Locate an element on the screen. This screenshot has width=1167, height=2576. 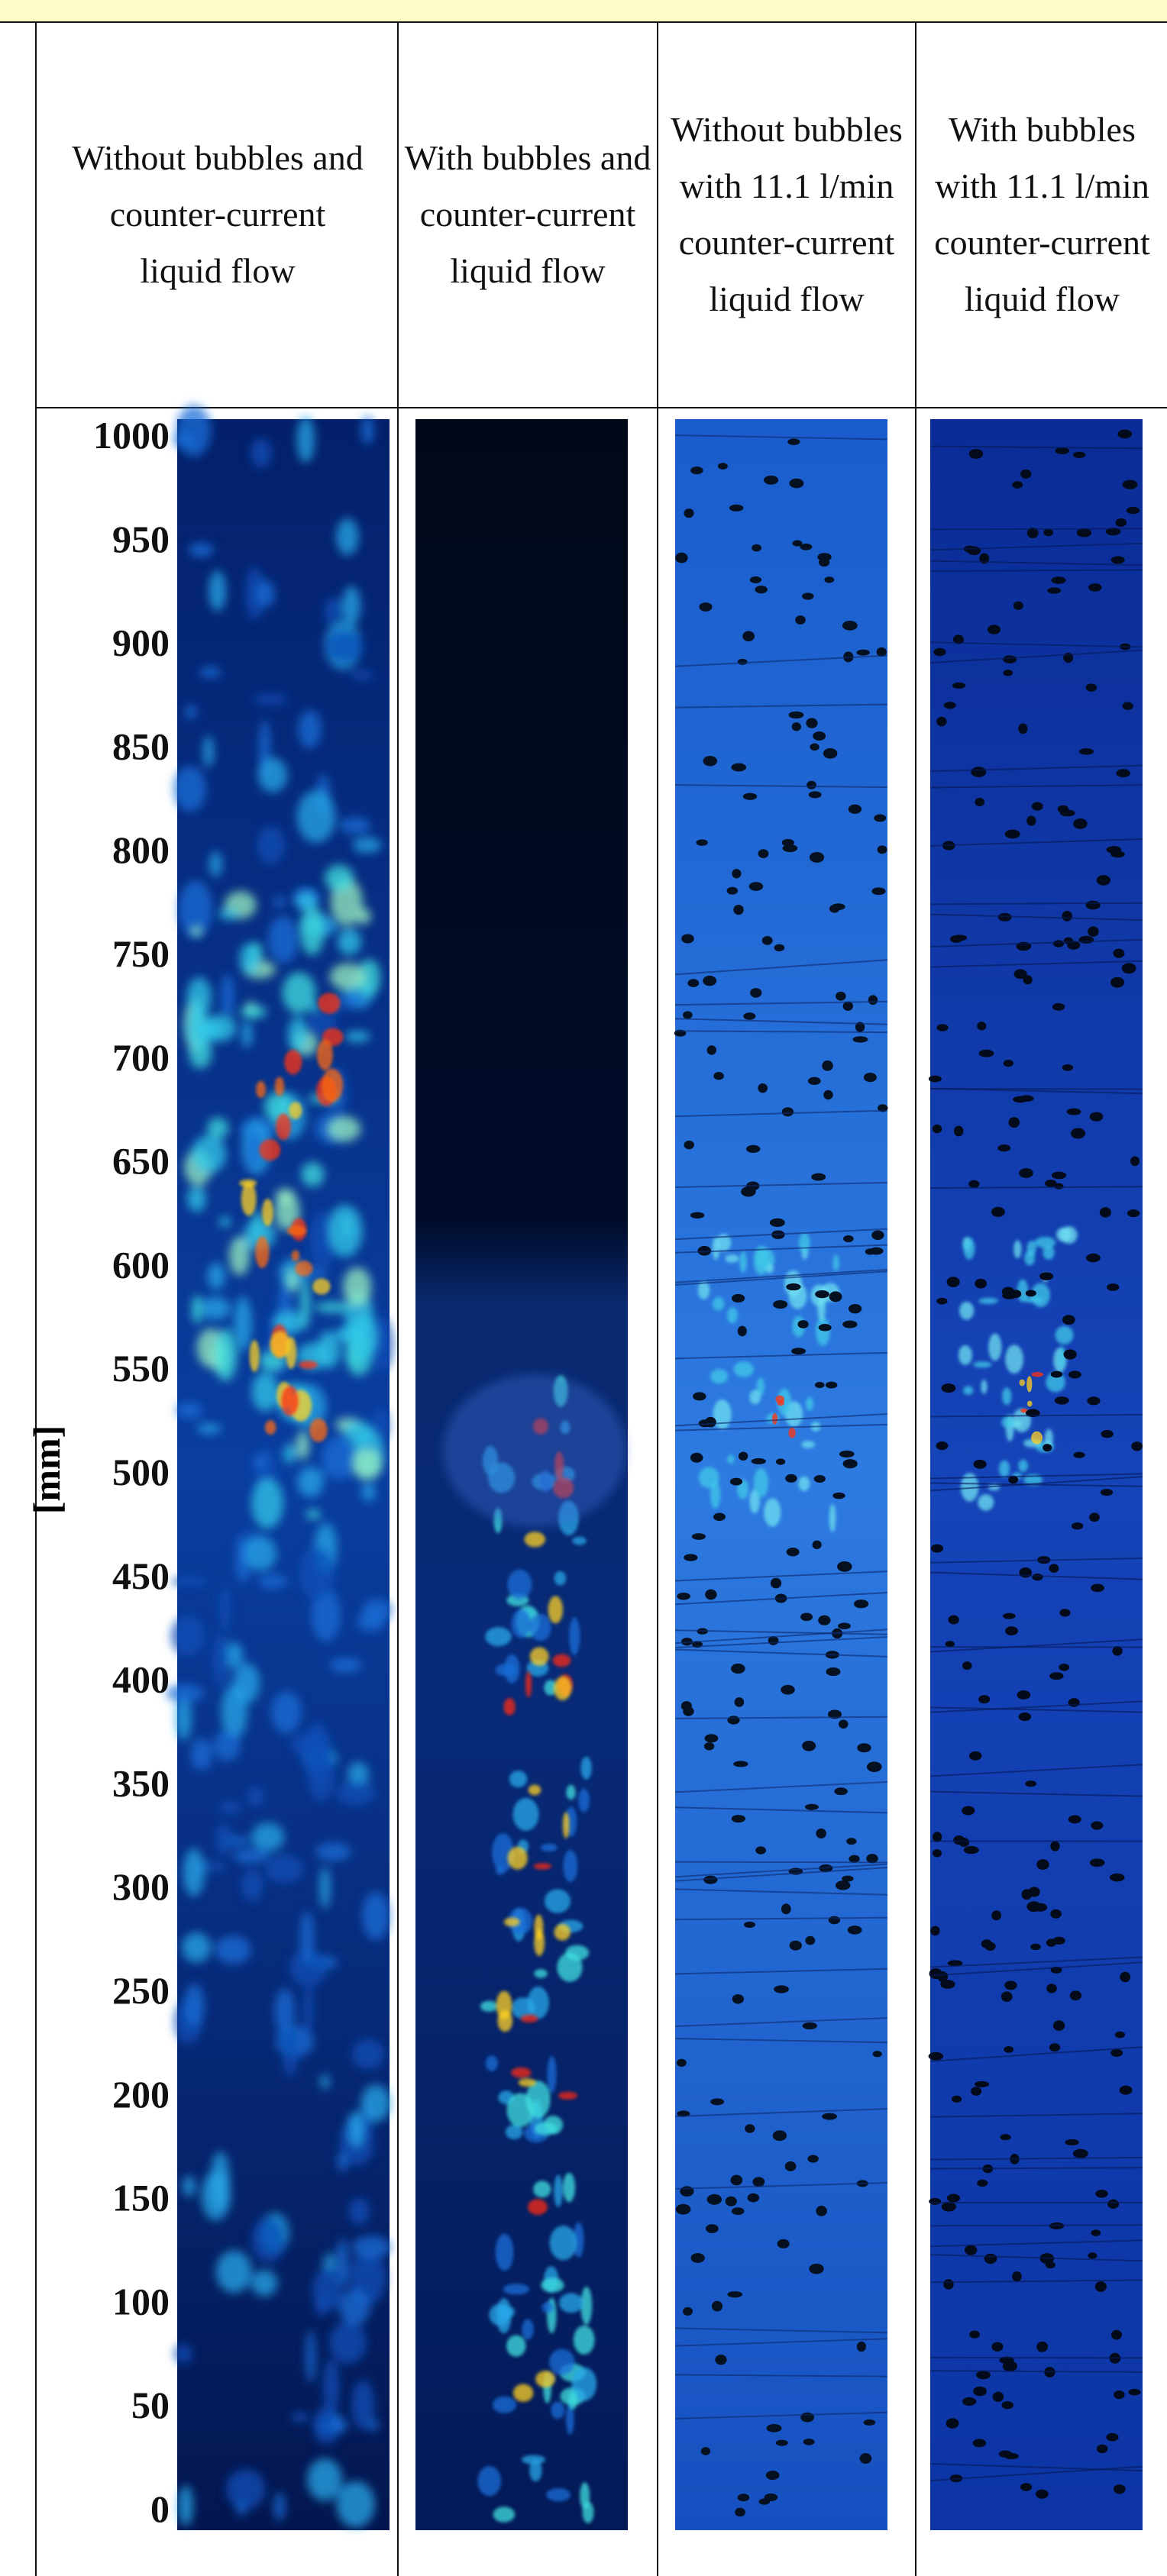
y-tick-label: 600 is located at coordinates (141, 1264).